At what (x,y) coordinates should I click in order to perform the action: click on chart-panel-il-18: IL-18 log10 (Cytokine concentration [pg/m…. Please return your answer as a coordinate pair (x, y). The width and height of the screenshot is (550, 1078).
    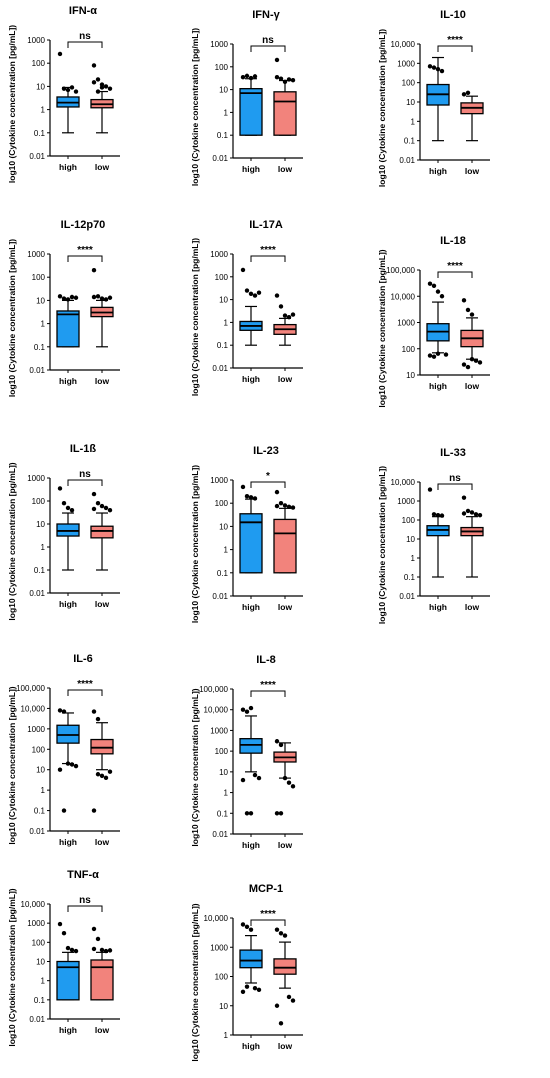
    Looking at the image, I should click on (433, 321).